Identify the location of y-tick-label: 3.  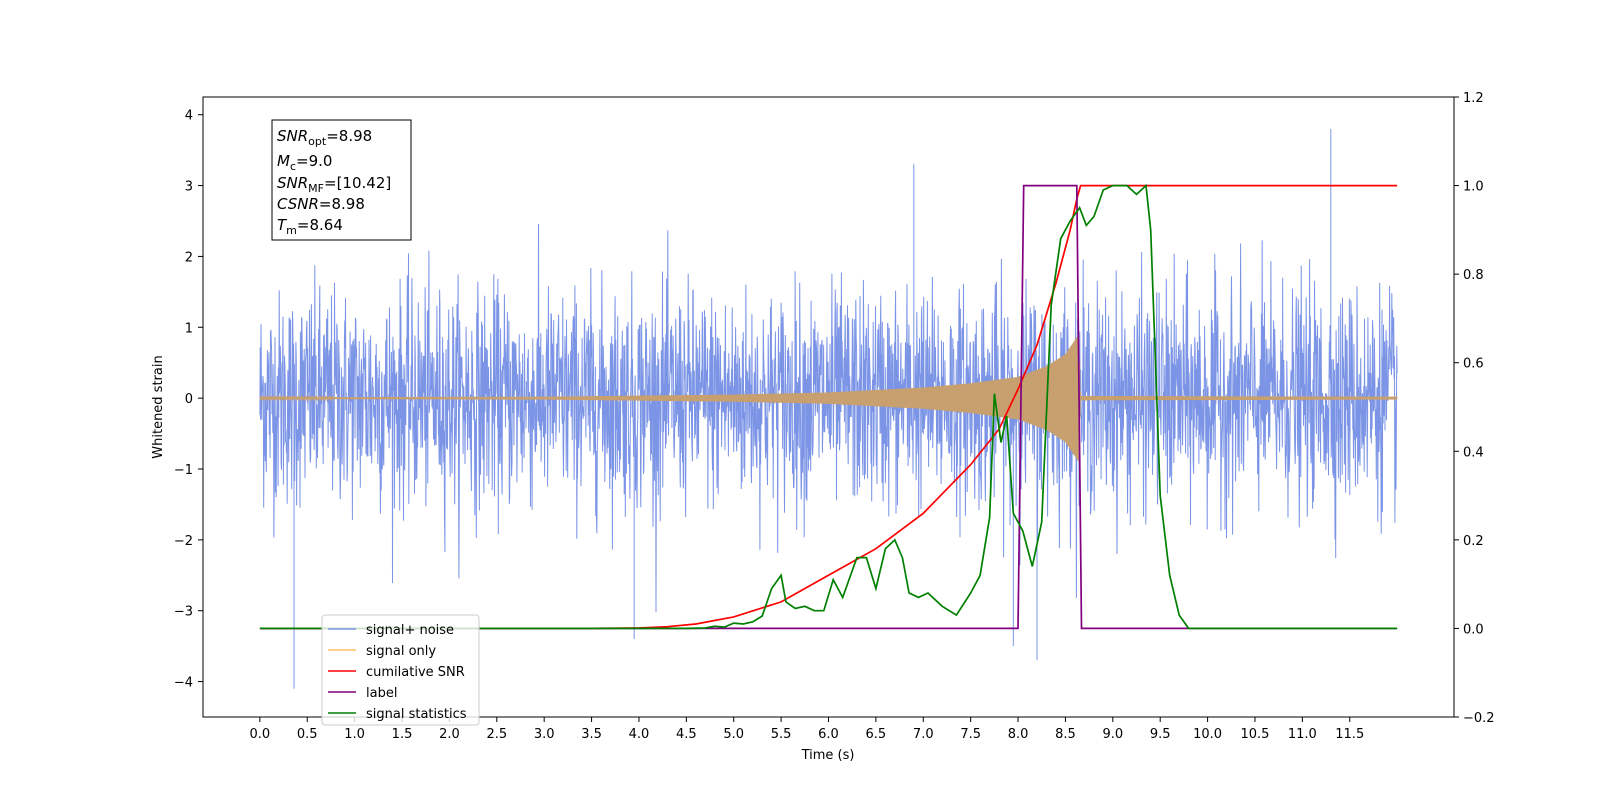
(189, 187).